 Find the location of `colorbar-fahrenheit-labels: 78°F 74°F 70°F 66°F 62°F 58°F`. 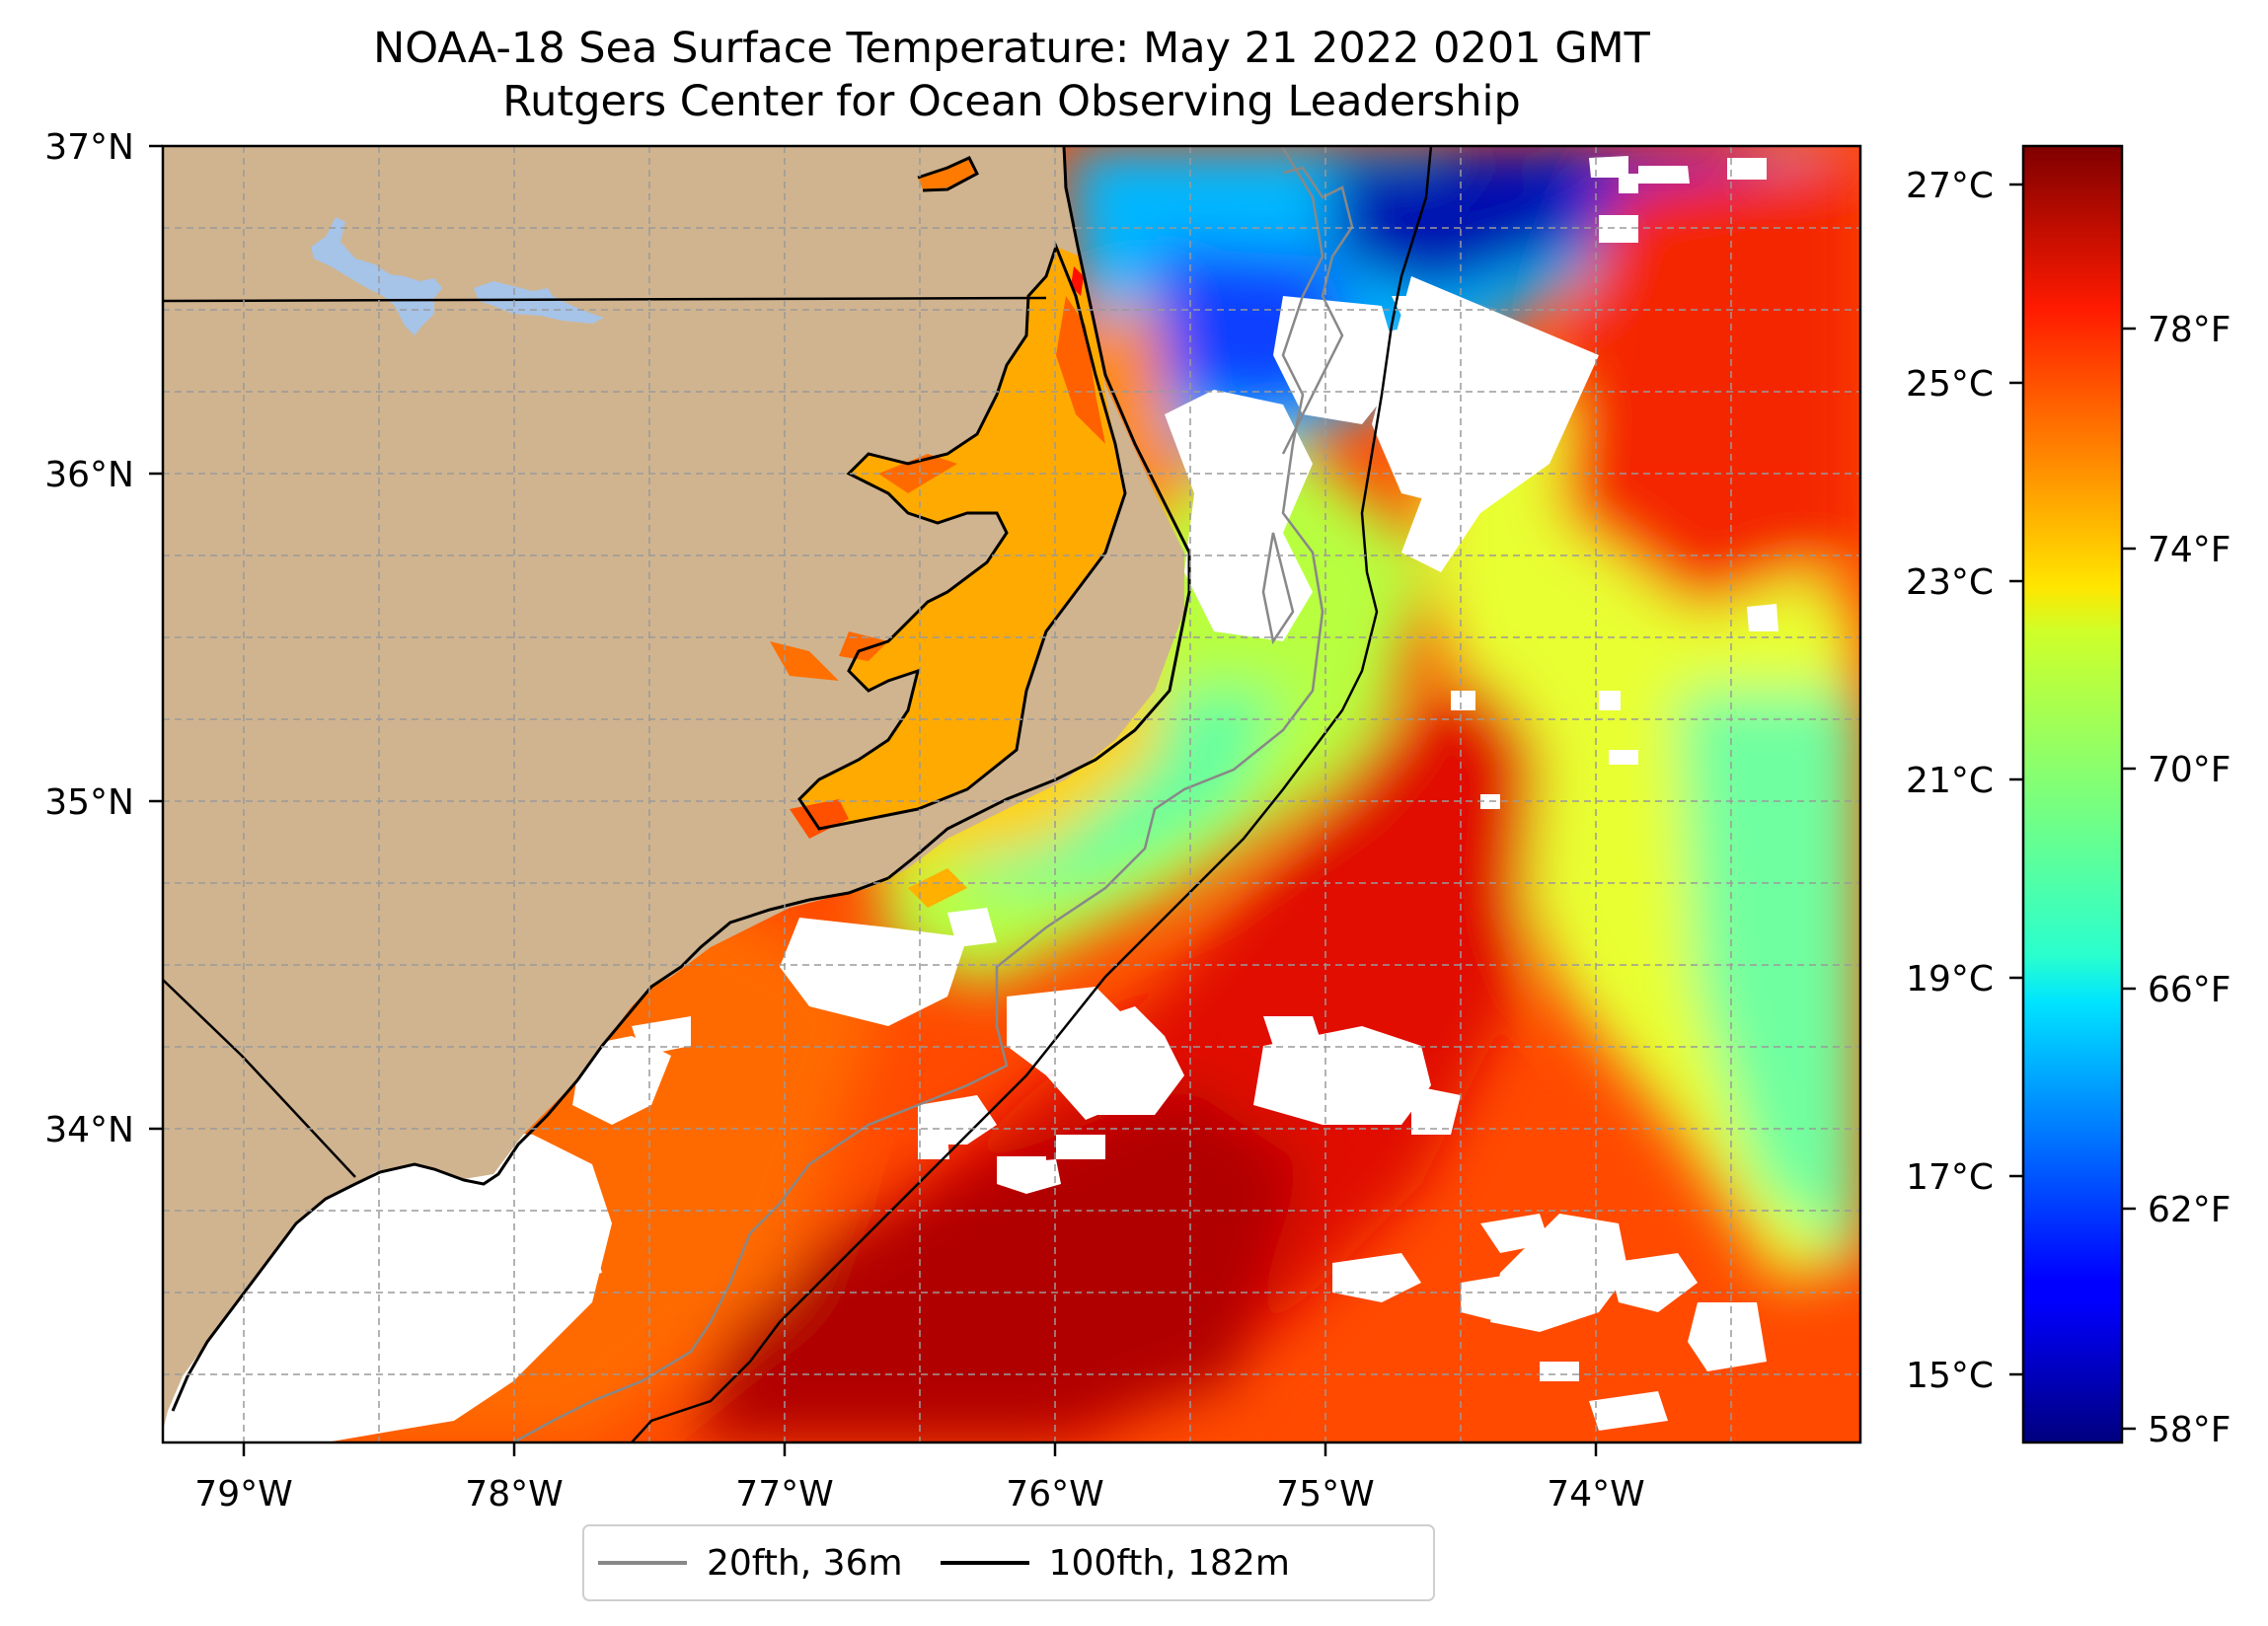

colorbar-fahrenheit-labels: 78°F 74°F 70°F 66°F 62°F 58°F is located at coordinates (2189, 880).